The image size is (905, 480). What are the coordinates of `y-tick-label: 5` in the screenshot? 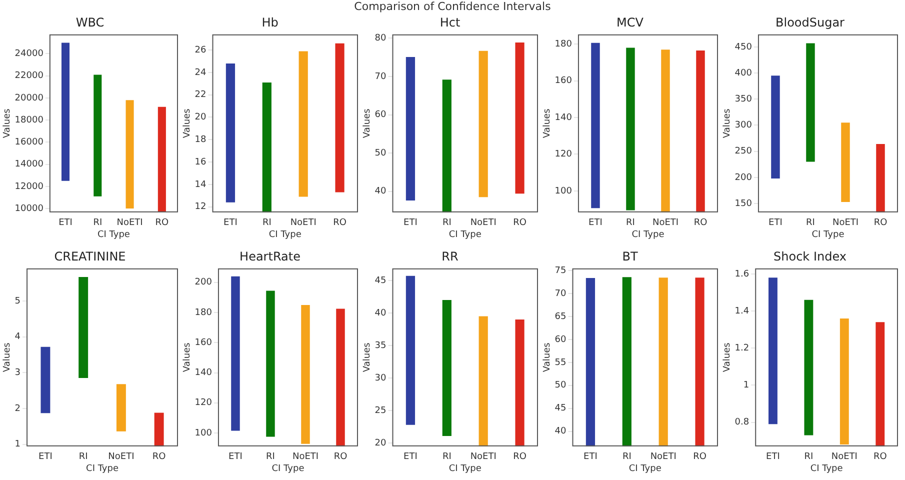 It's located at (17, 301).